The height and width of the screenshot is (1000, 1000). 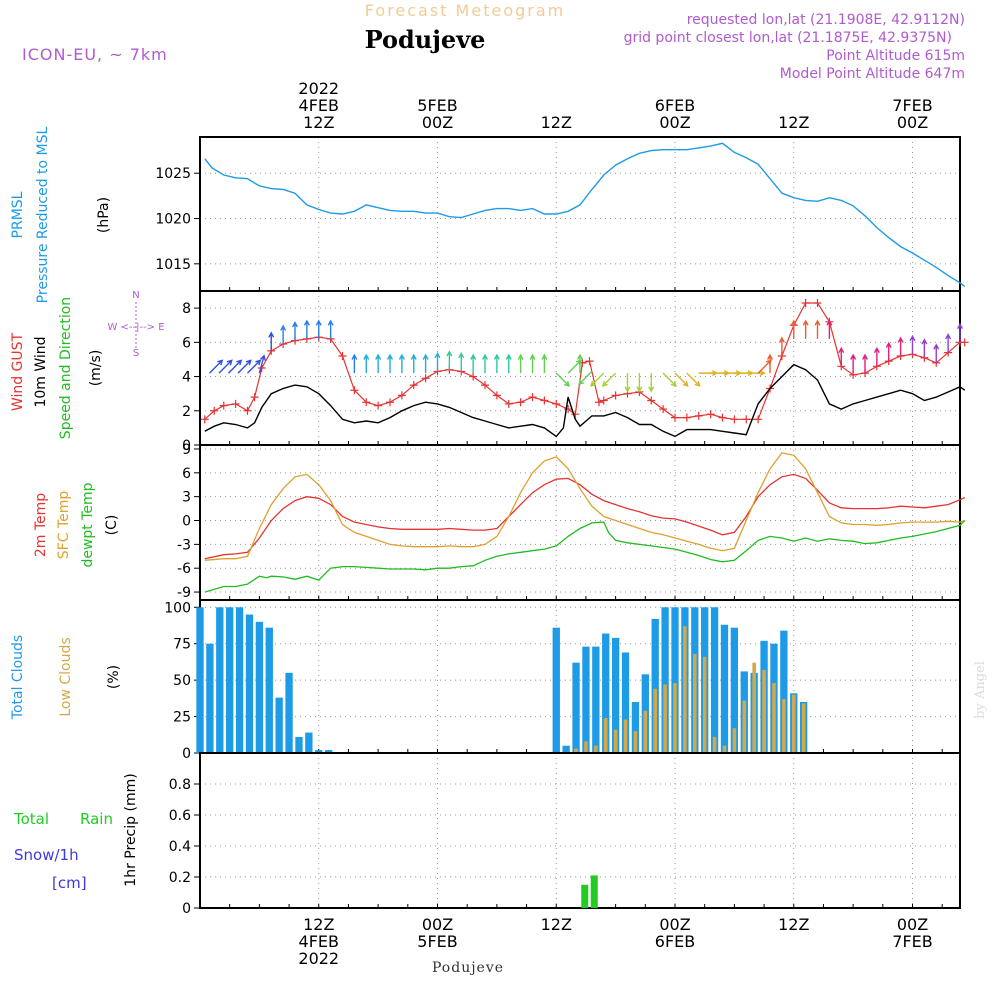 I want to click on precip-ytick-label: 0.8, so click(x=180, y=785).